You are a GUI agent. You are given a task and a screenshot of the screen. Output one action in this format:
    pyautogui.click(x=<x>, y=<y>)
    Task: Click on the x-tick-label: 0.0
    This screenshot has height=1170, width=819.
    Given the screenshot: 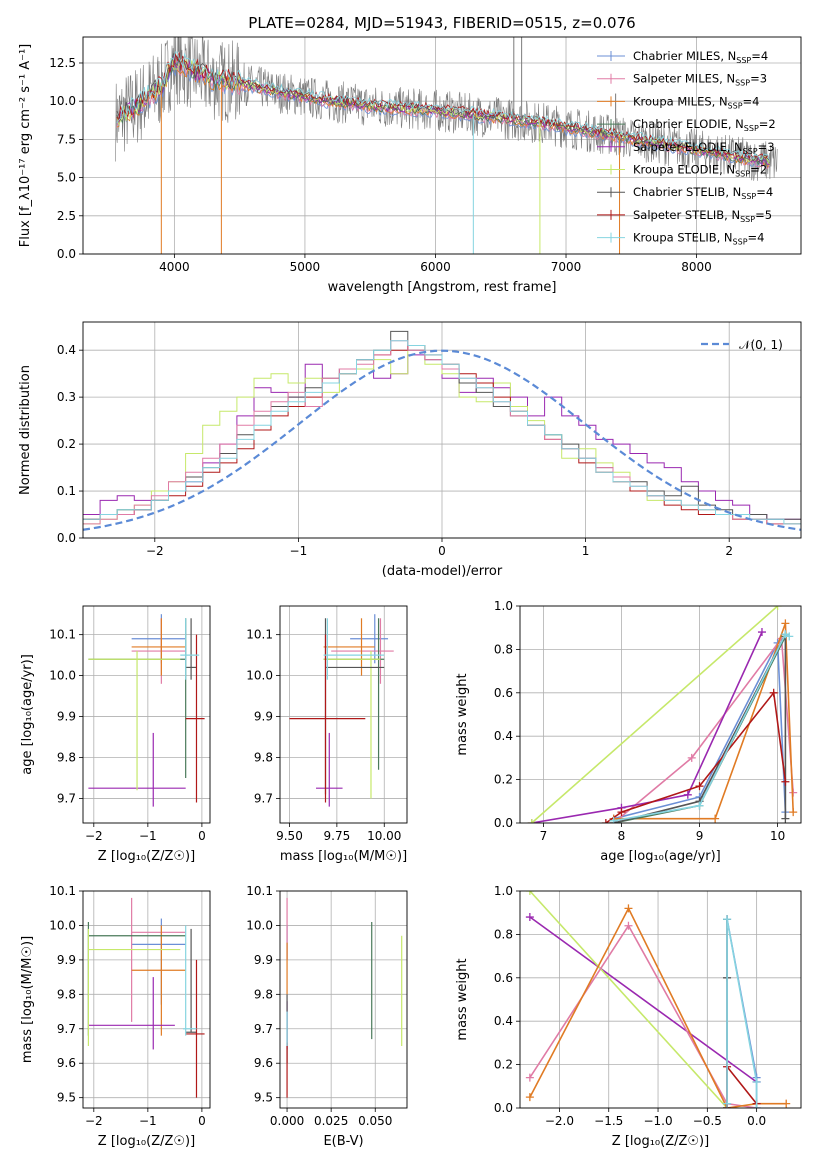 What is the action you would take?
    pyautogui.click(x=756, y=1121)
    